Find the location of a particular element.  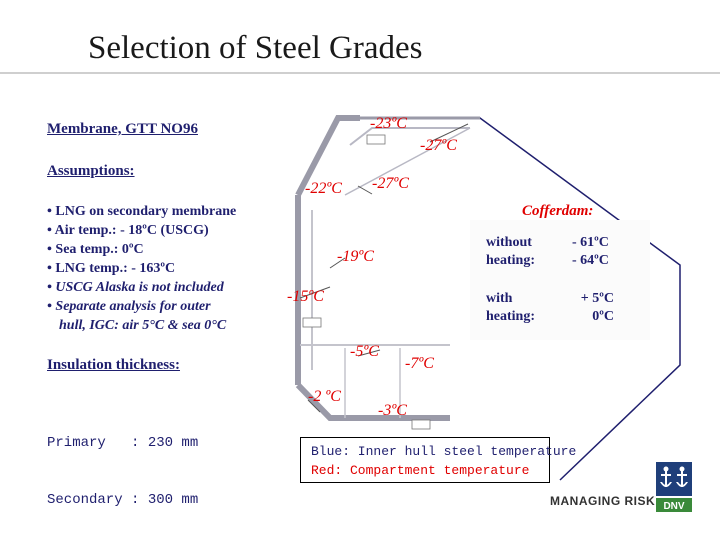

temp-label: -22ºC is located at coordinates (323, 188).